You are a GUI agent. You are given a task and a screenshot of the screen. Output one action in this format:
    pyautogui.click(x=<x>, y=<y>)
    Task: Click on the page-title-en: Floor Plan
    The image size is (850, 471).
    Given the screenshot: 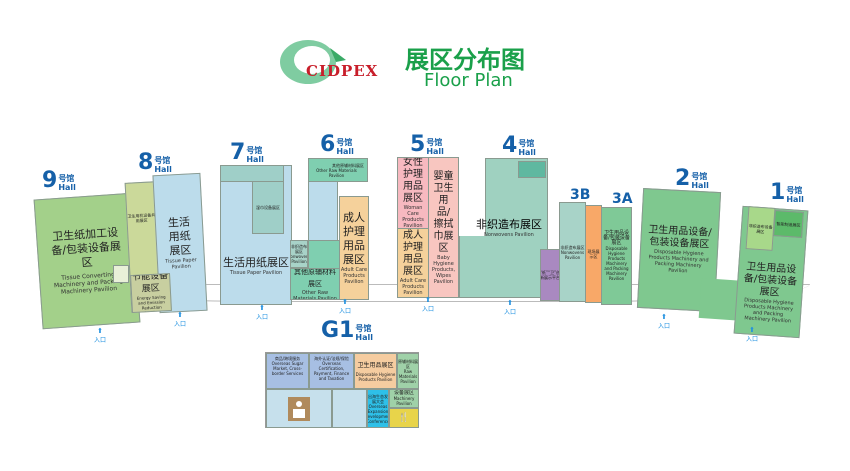 What is the action you would take?
    pyautogui.click(x=468, y=80)
    